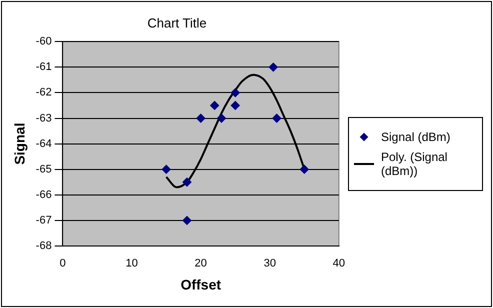 This screenshot has height=308, width=493. Describe the element at coordinates (132, 264) in the screenshot. I see `x-tick-label: 10` at that location.